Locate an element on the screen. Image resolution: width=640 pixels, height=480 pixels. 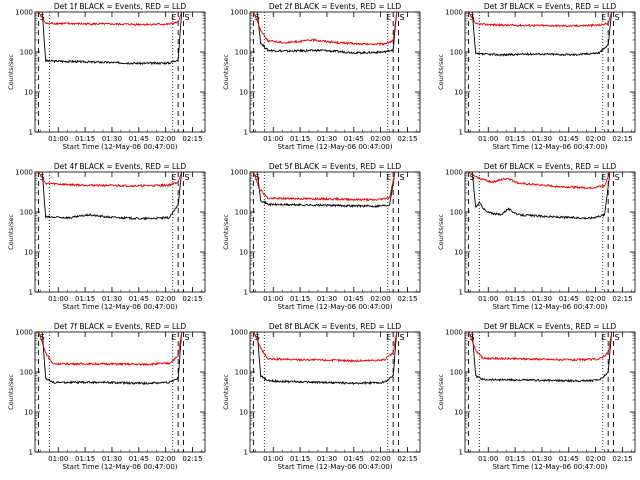
panel-title: Det 6f BLACK = Events, RED = LLD is located at coordinates (550, 166).